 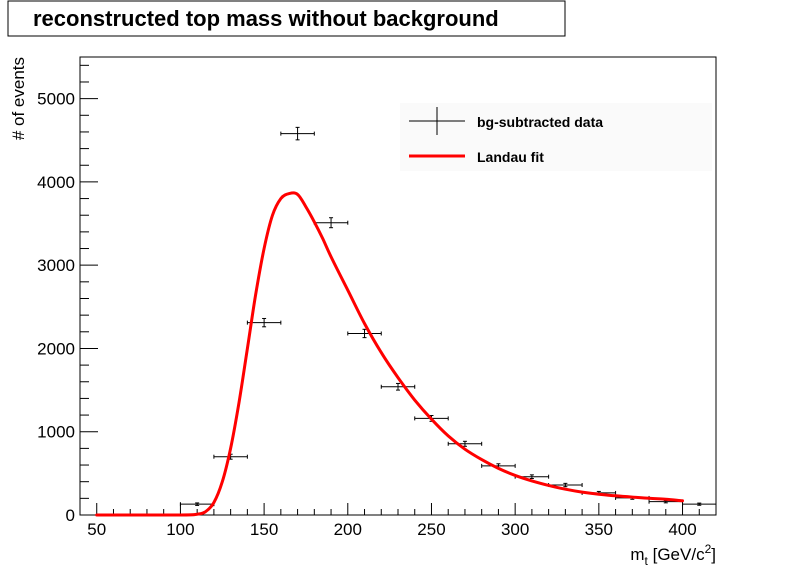 I want to click on x-tick-label: 100, so click(x=180, y=529).